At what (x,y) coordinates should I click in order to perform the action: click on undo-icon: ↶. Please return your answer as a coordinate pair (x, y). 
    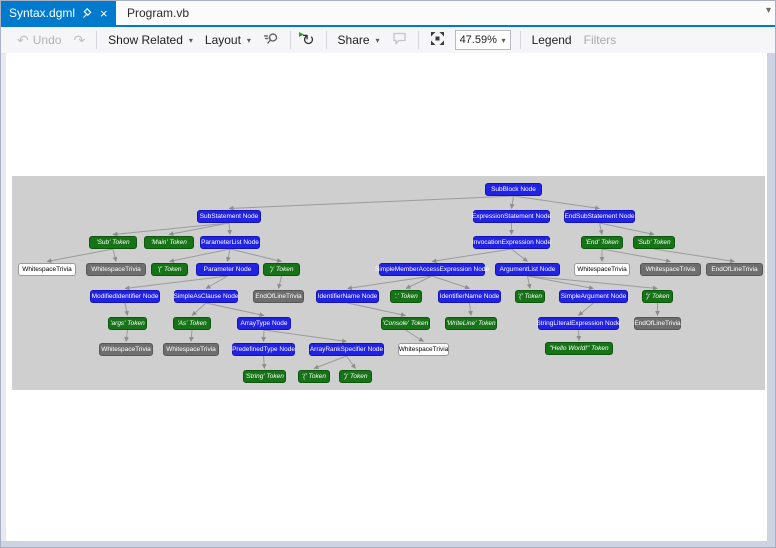
    Looking at the image, I should click on (23, 40).